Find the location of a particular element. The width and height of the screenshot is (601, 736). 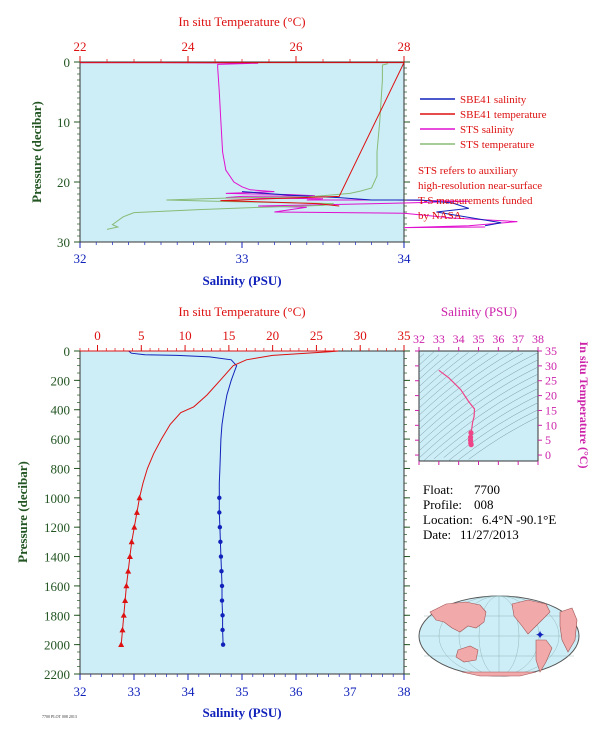

ts-series-group is located at coordinates (457, 408).